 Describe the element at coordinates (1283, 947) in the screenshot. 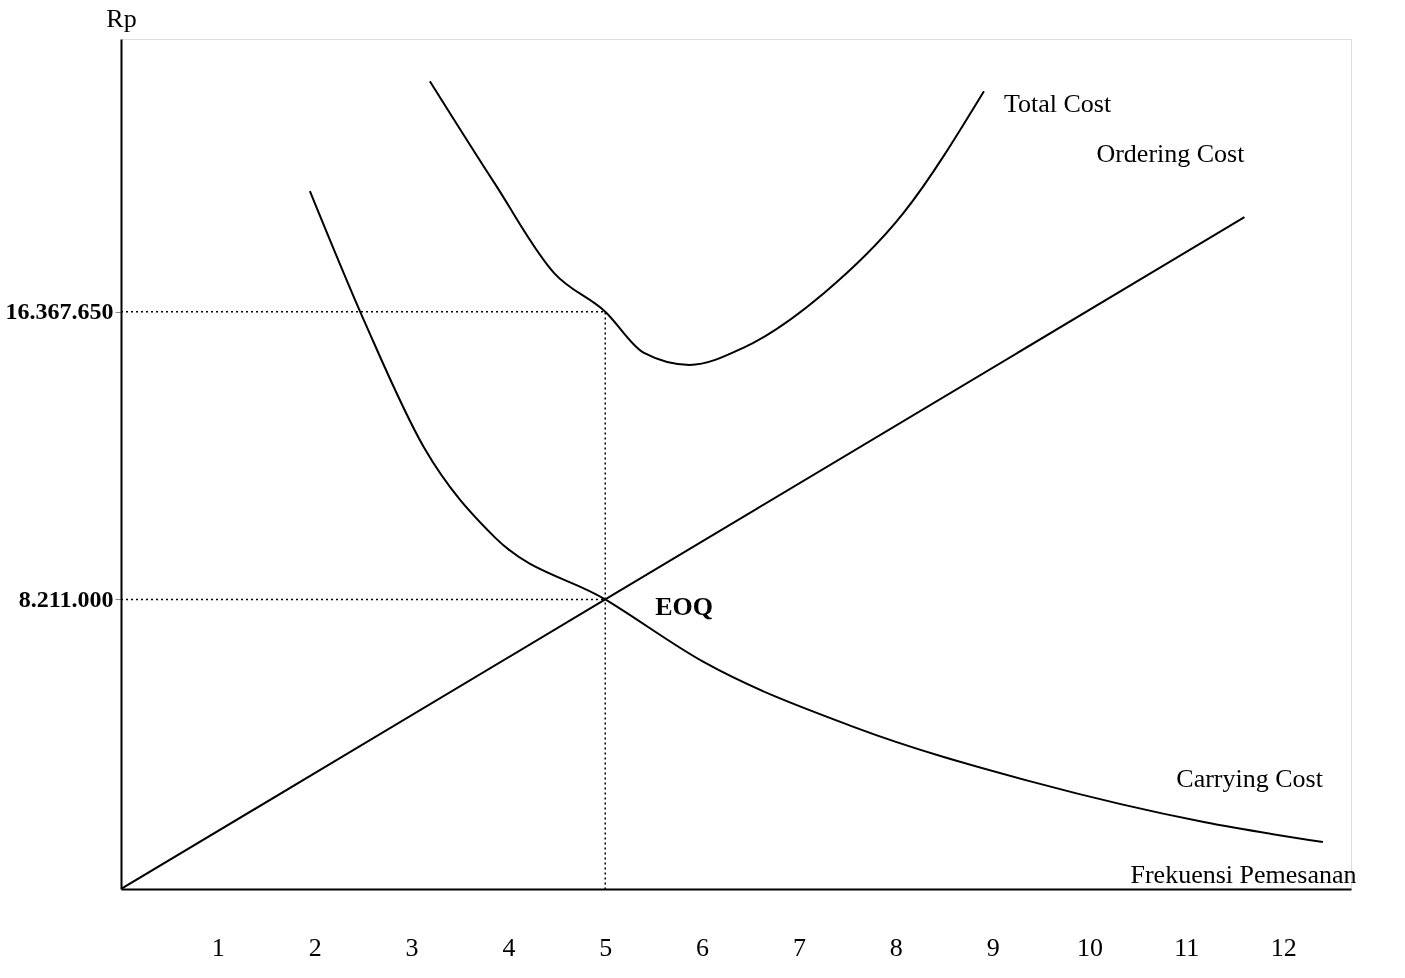

I see `x-tick-label: 12` at that location.